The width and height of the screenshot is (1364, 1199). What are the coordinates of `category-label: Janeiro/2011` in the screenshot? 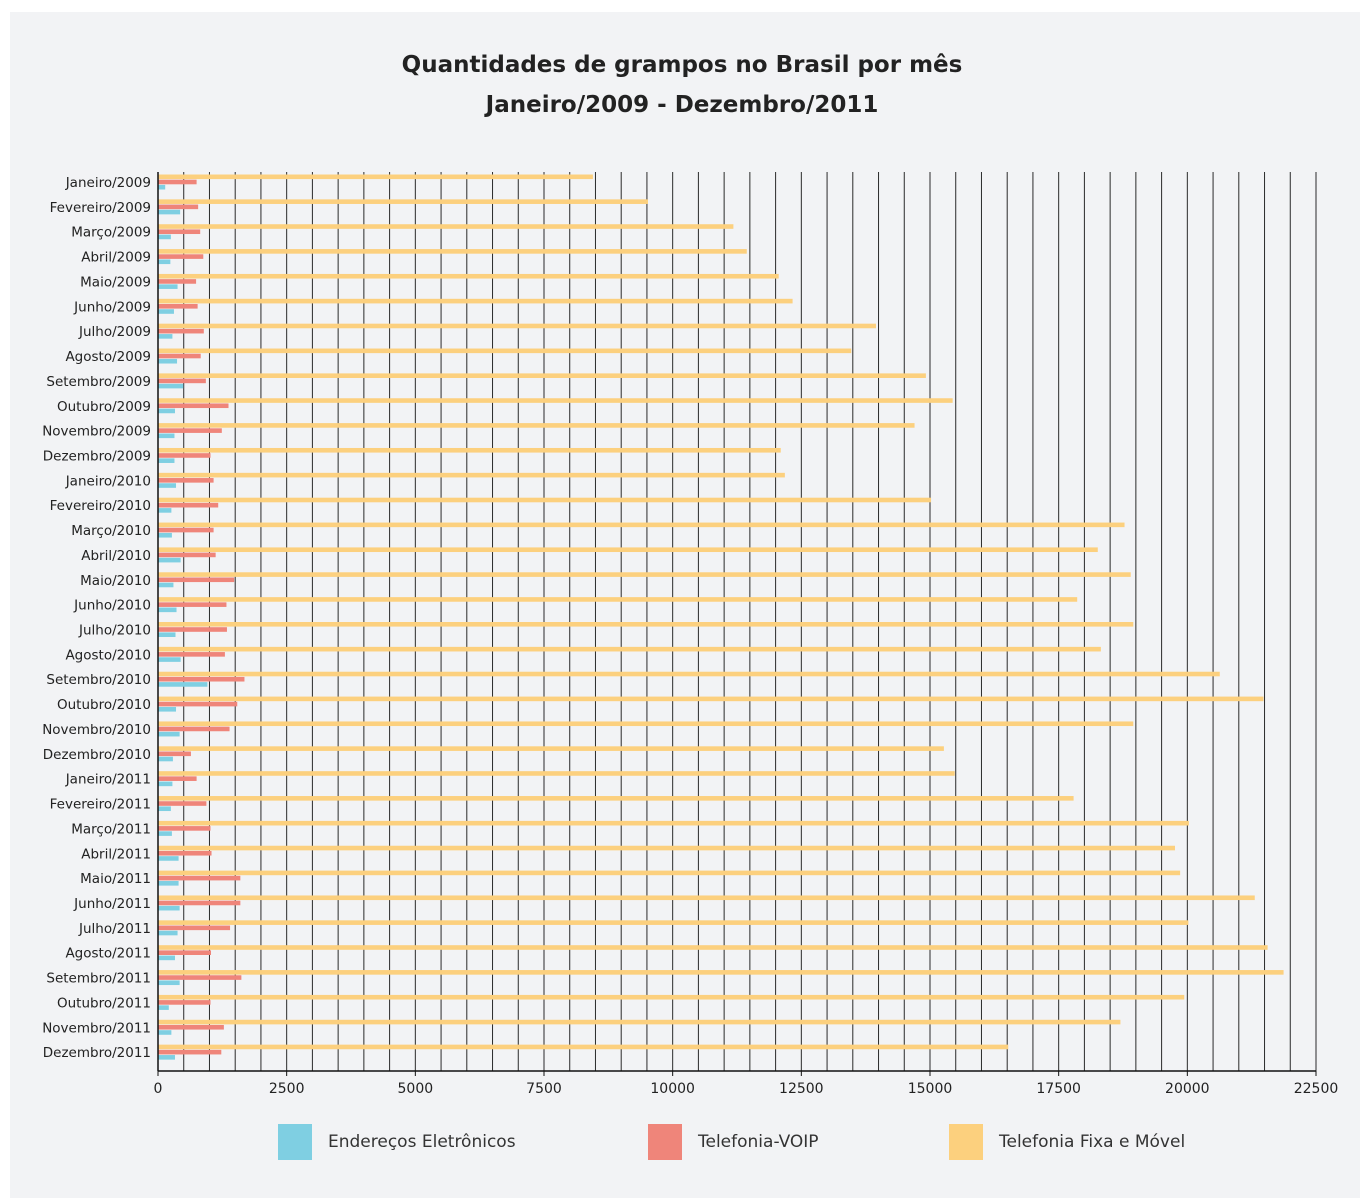 It's located at (108, 780).